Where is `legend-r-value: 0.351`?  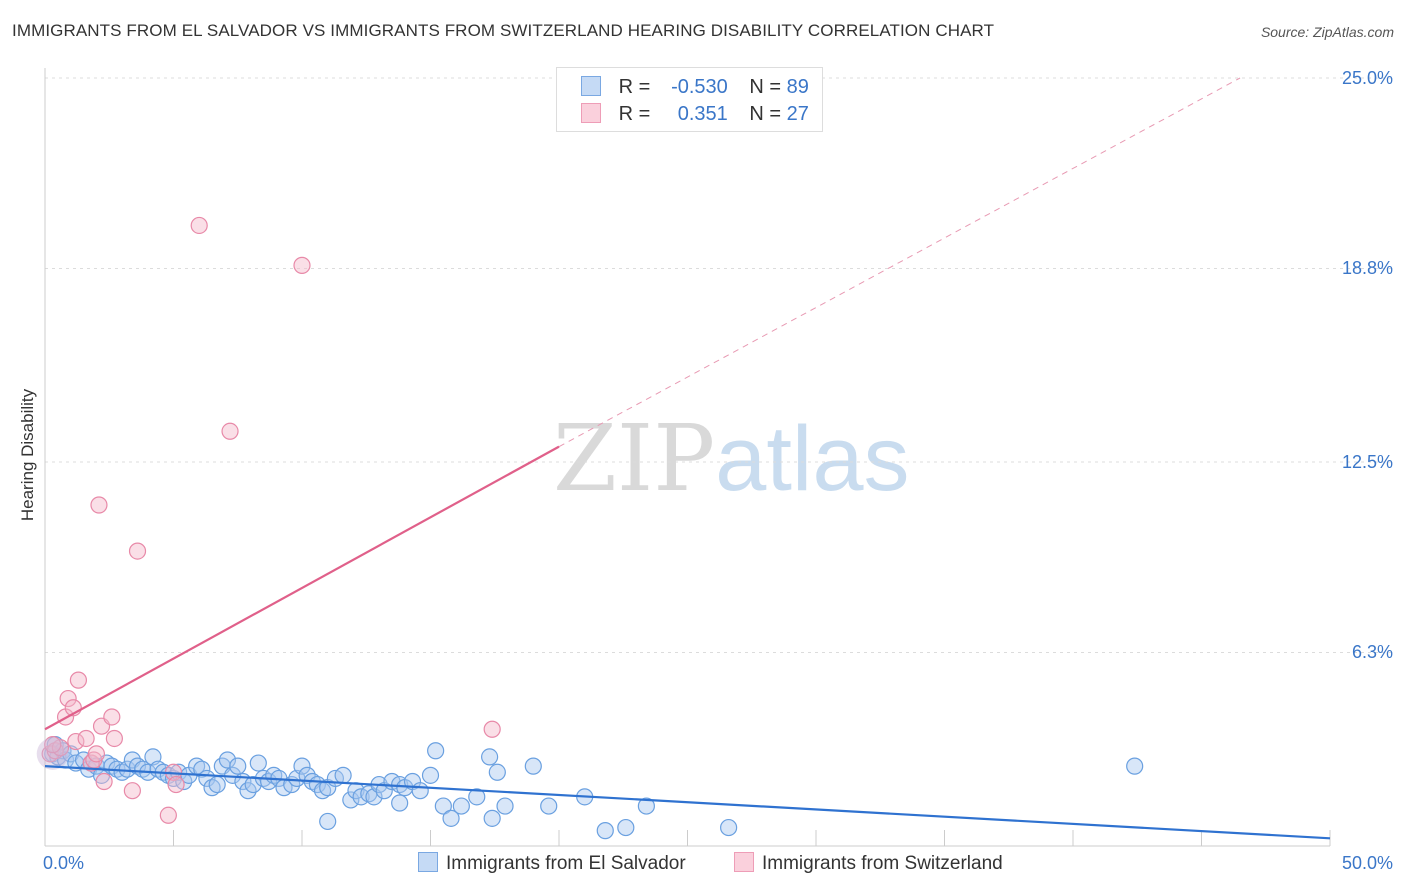
legend-r-value: 0.351 is located at coordinates (702, 114).